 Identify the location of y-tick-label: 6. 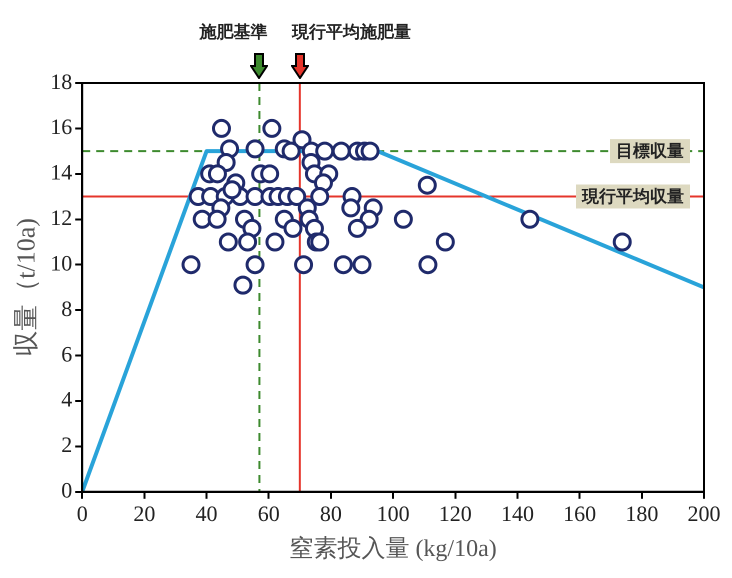
(66, 353).